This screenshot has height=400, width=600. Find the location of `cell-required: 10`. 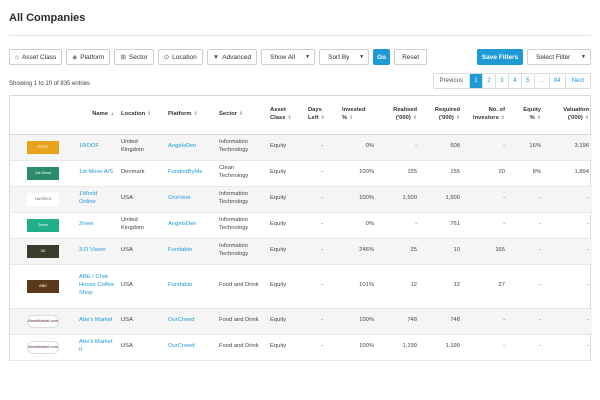

cell-required: 10 is located at coordinates (441, 251).